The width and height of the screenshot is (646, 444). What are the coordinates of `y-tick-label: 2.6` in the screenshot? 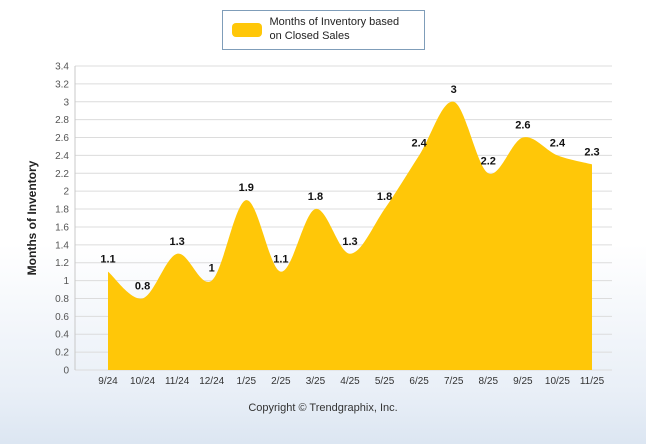 It's located at (62, 138).